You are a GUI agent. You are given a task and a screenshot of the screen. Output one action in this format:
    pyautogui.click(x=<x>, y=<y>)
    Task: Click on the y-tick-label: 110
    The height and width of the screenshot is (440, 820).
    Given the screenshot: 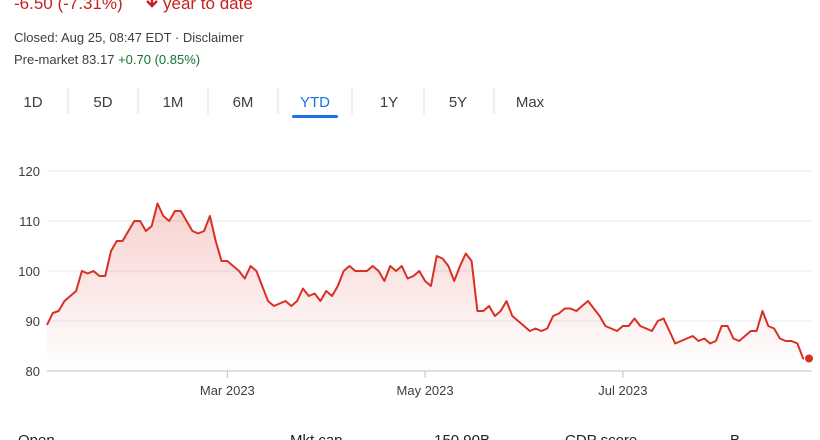 What is the action you would take?
    pyautogui.click(x=29, y=221)
    